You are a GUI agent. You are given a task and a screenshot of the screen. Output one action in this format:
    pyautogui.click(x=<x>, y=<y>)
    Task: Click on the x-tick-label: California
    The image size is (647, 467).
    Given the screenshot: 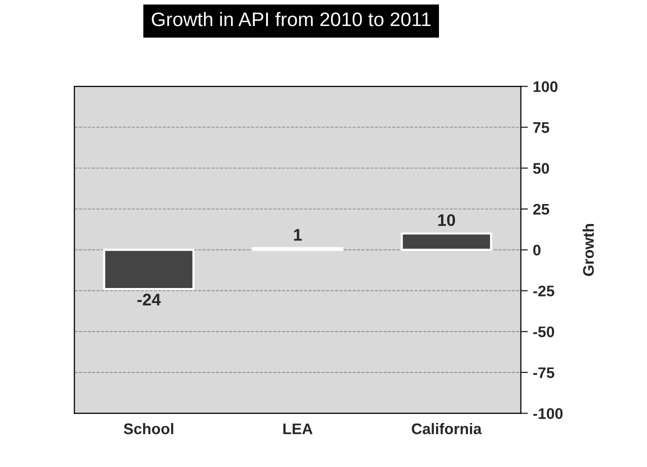 What is the action you would take?
    pyautogui.click(x=447, y=428)
    